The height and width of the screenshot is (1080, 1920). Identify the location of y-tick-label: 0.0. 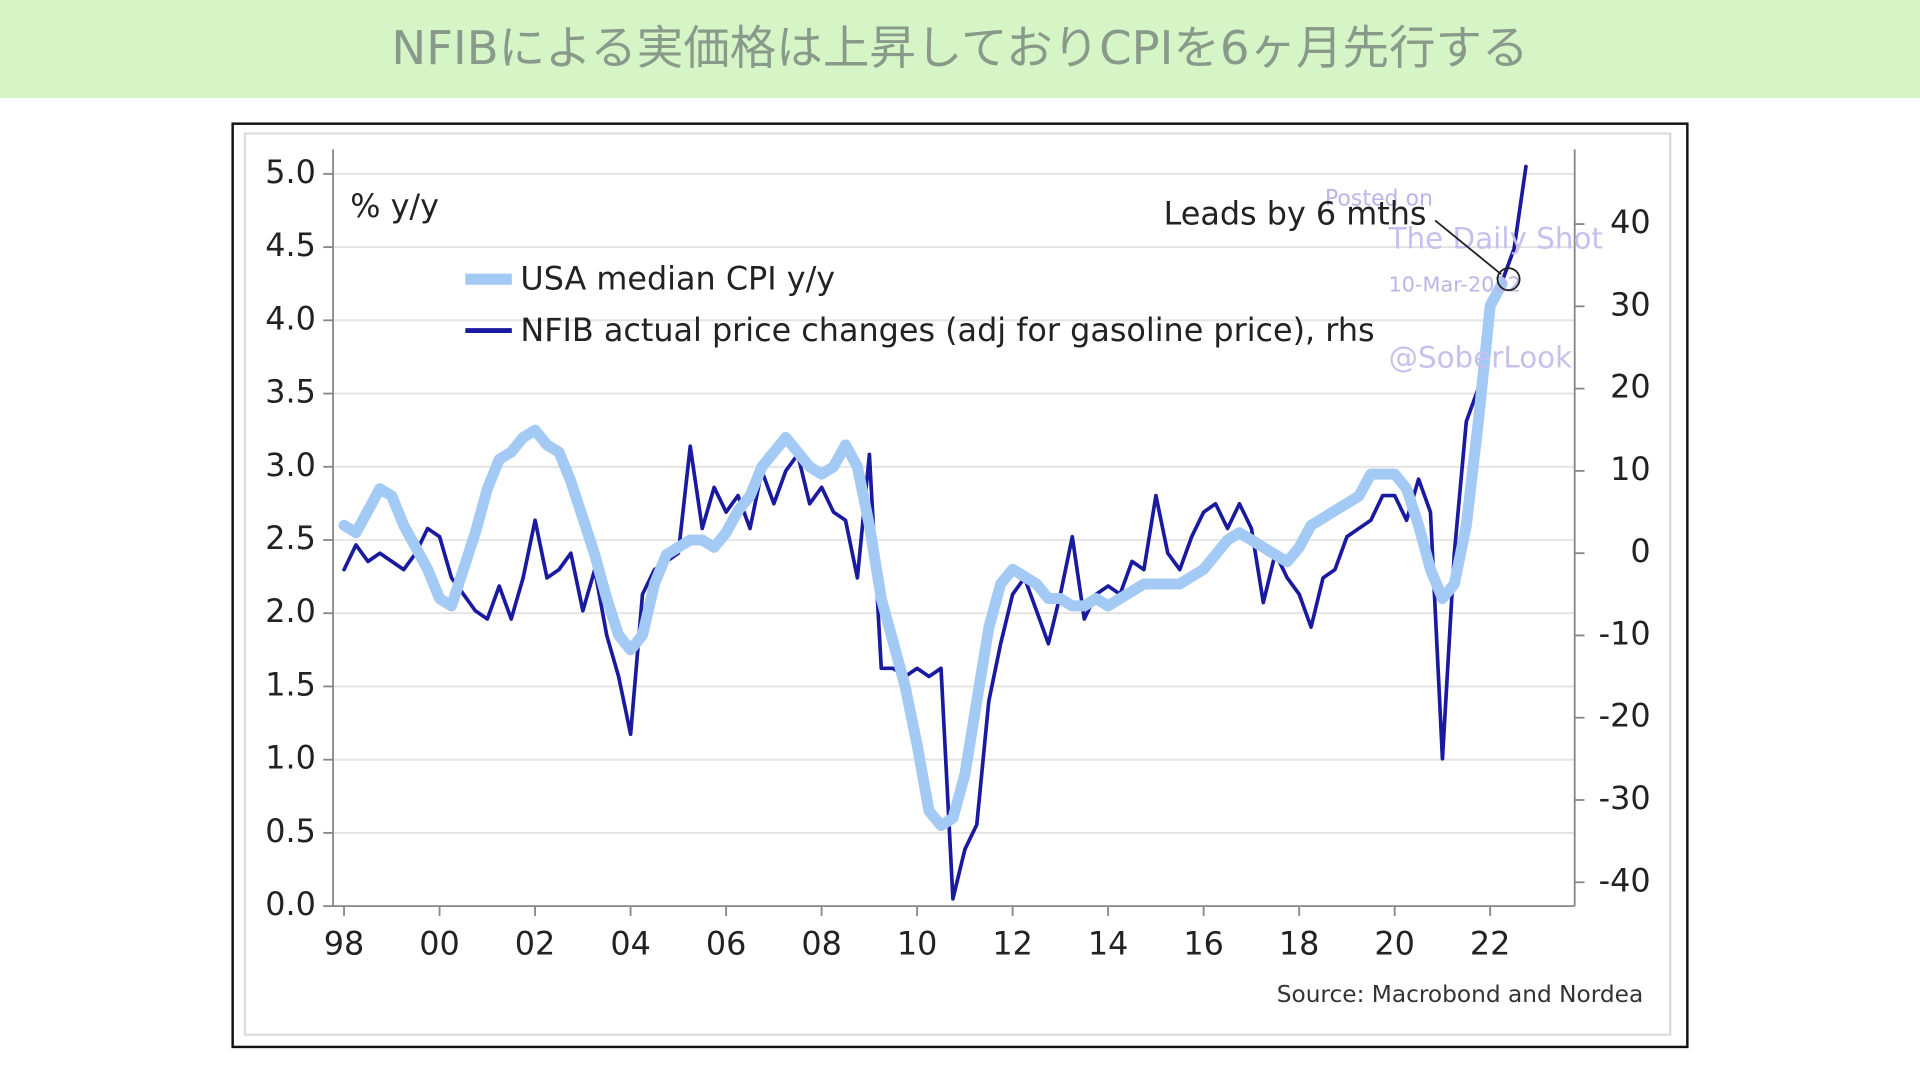
(290, 904).